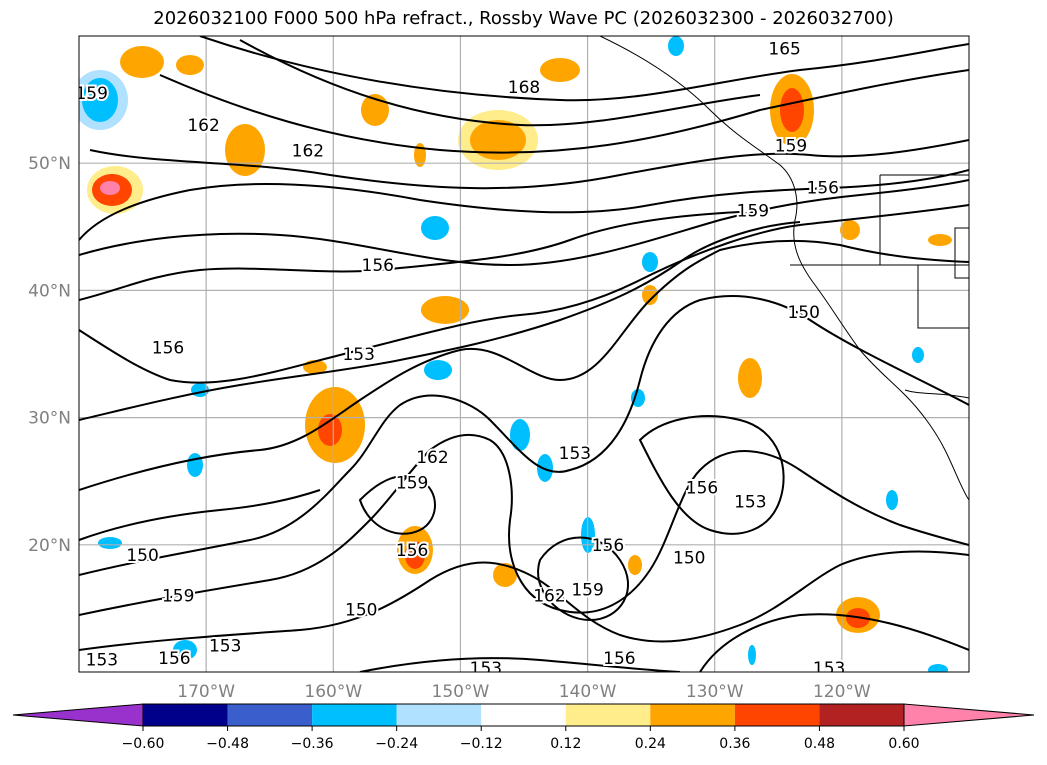 Image resolution: width=1047 pixels, height=765 pixels. What do you see at coordinates (49, 419) in the screenshot?
I see `latitude-tick-label: 30°N` at bounding box center [49, 419].